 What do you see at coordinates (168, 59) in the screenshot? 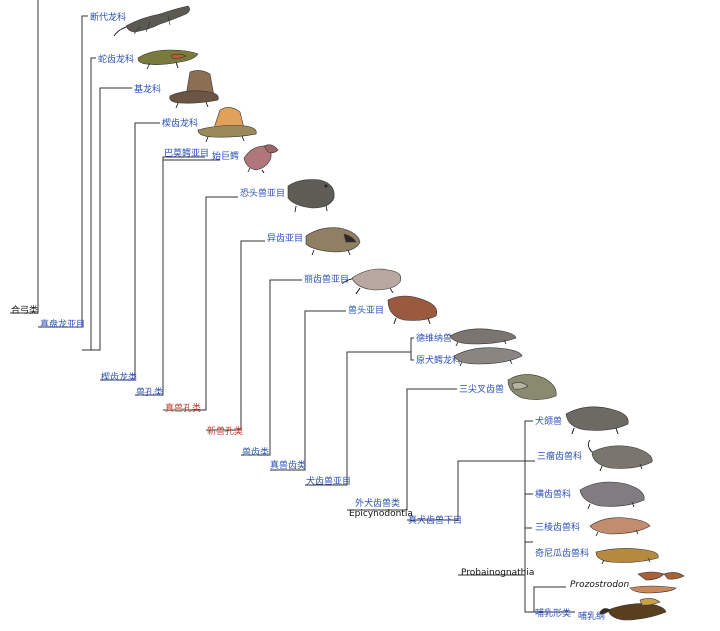
I see `ophiacodont-illustration` at bounding box center [168, 59].